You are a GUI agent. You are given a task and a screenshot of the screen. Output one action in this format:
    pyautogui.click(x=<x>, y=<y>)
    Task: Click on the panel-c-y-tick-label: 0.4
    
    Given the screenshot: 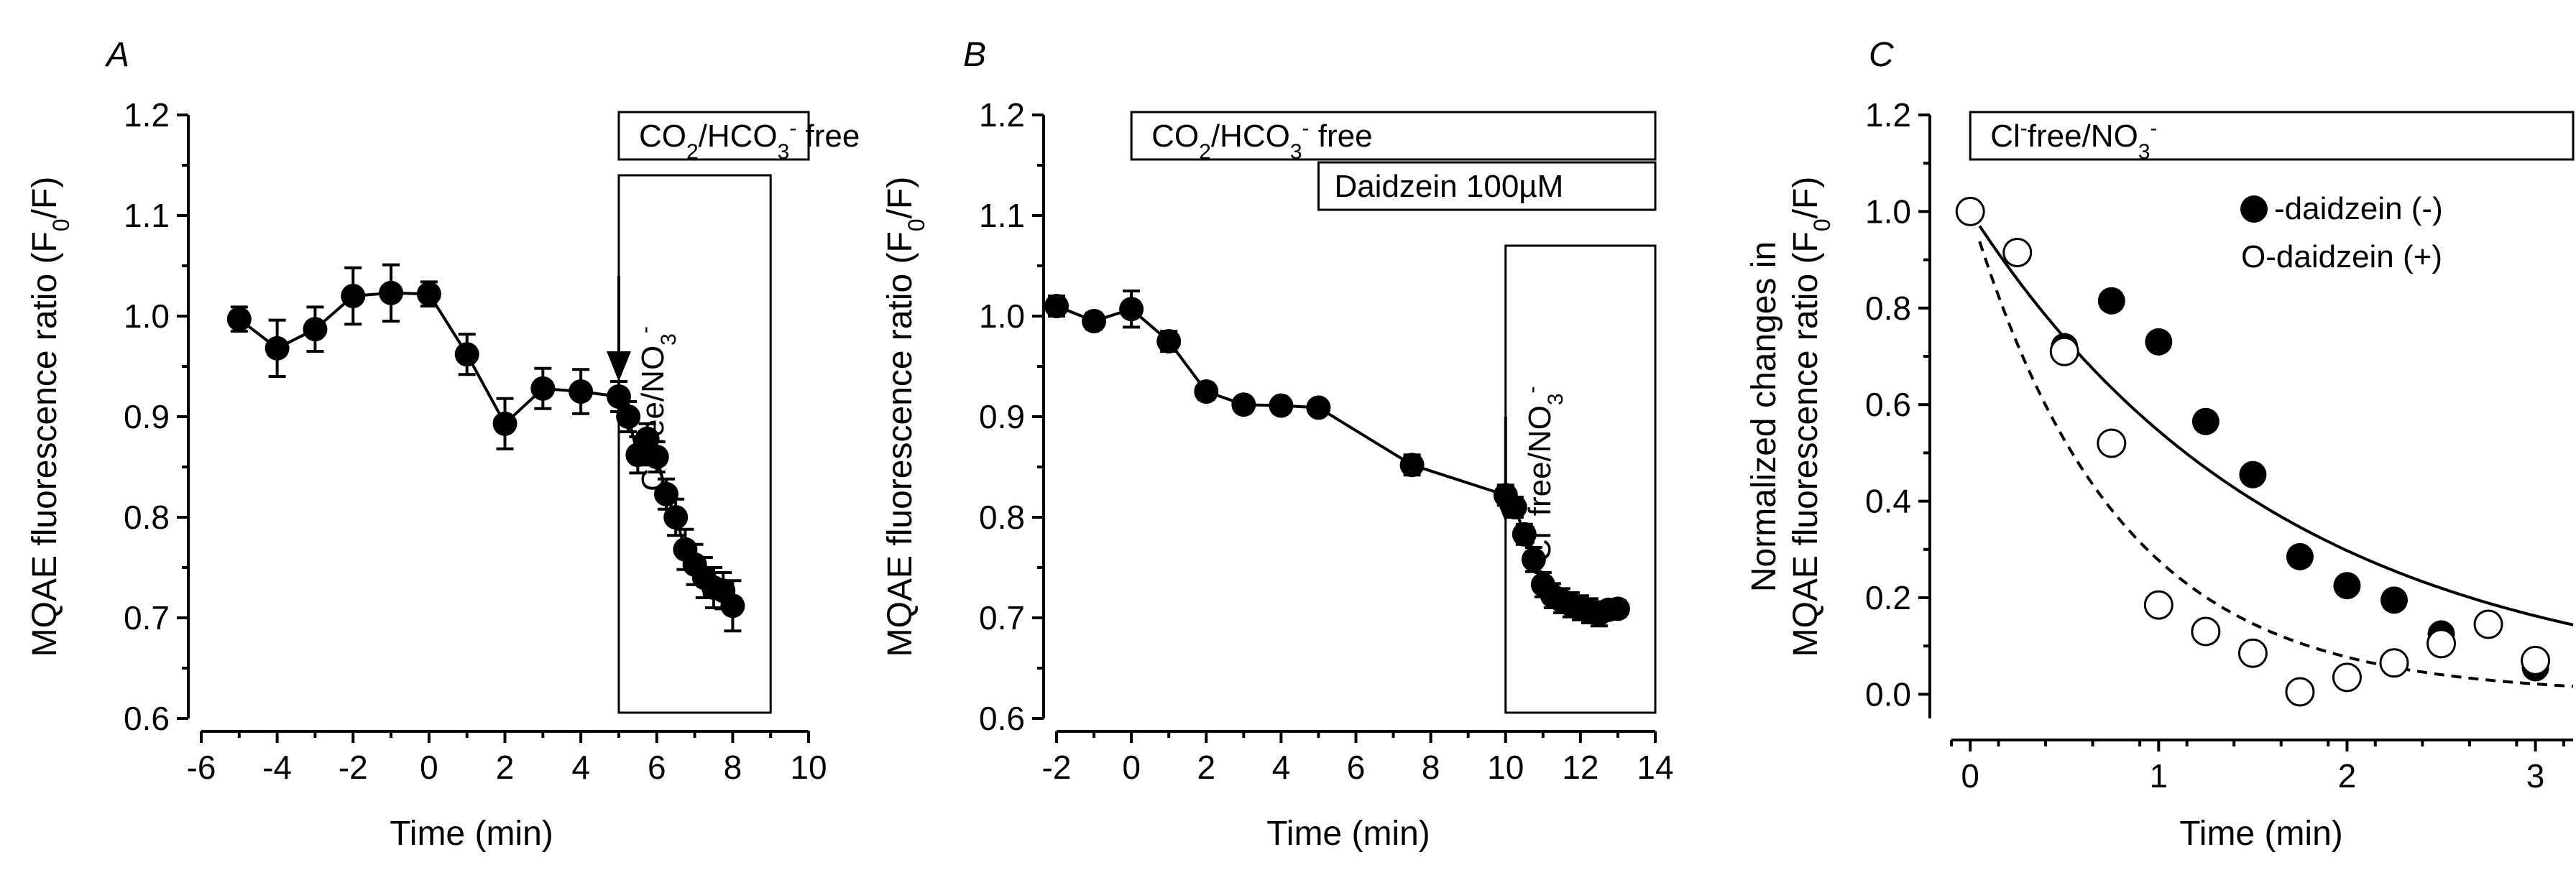 What is the action you would take?
    pyautogui.click(x=1888, y=501)
    